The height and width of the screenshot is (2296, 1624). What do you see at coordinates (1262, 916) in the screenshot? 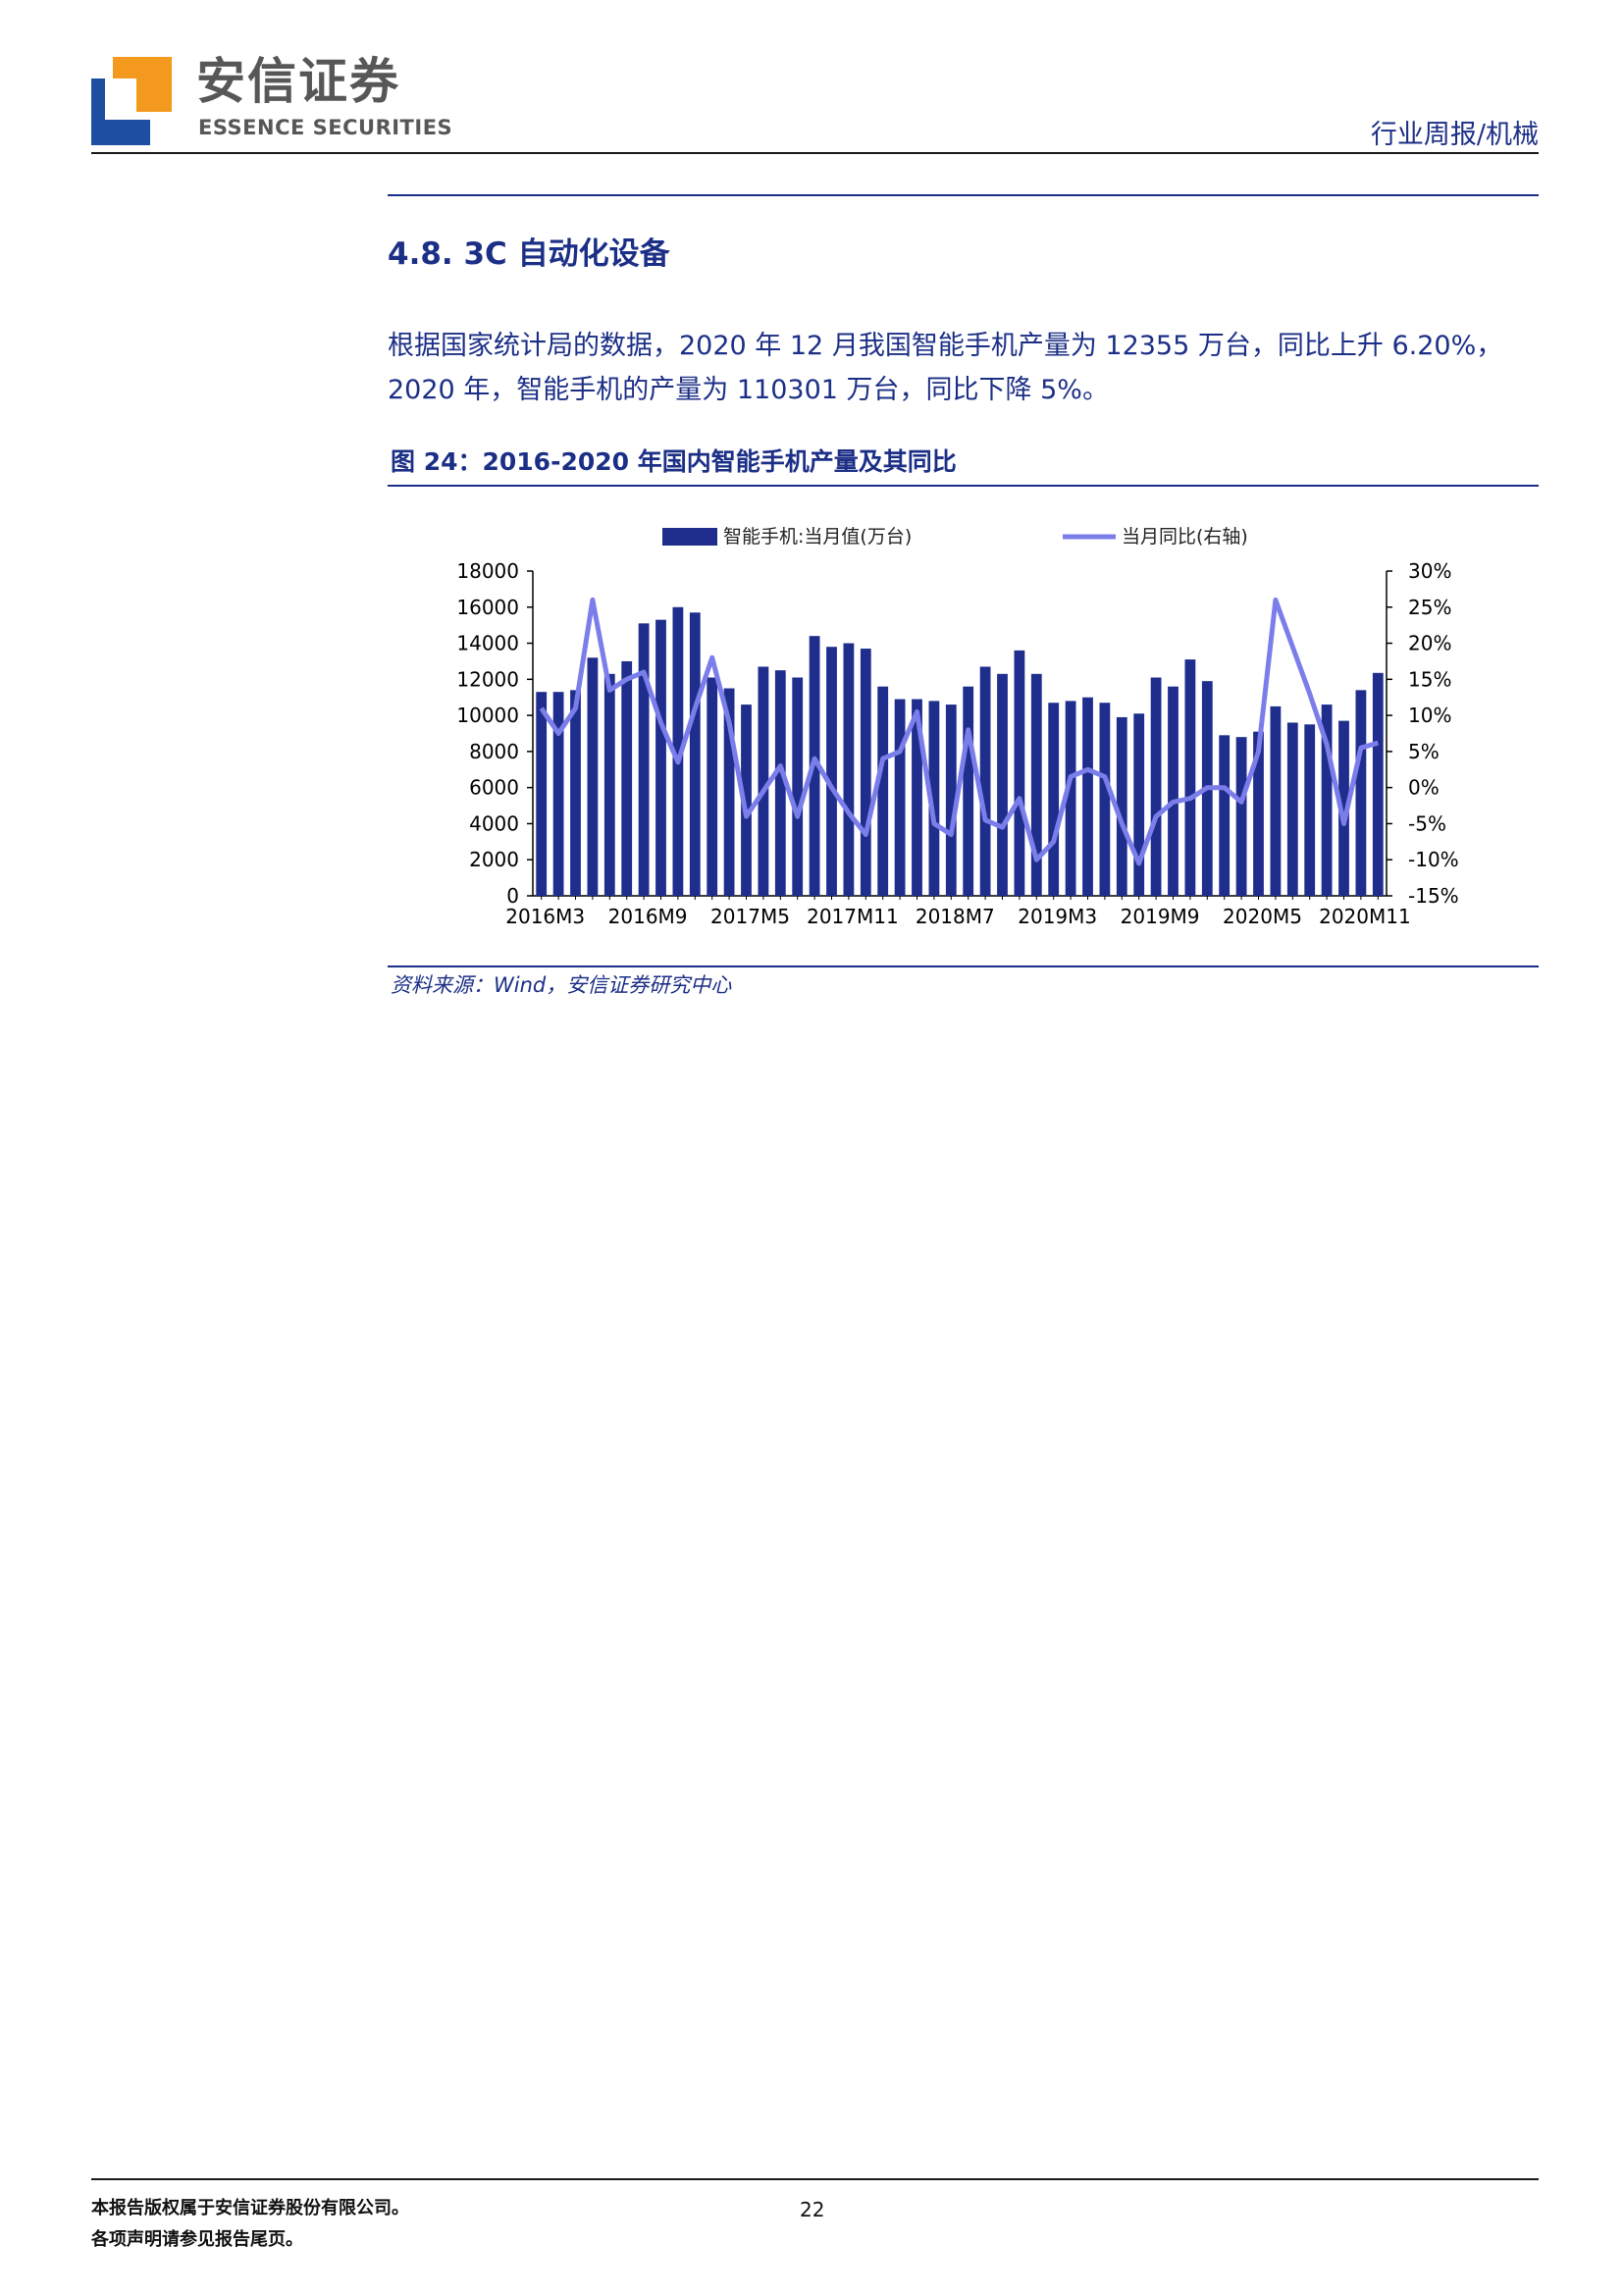
I see `x-tick-label: 2020M5` at bounding box center [1262, 916].